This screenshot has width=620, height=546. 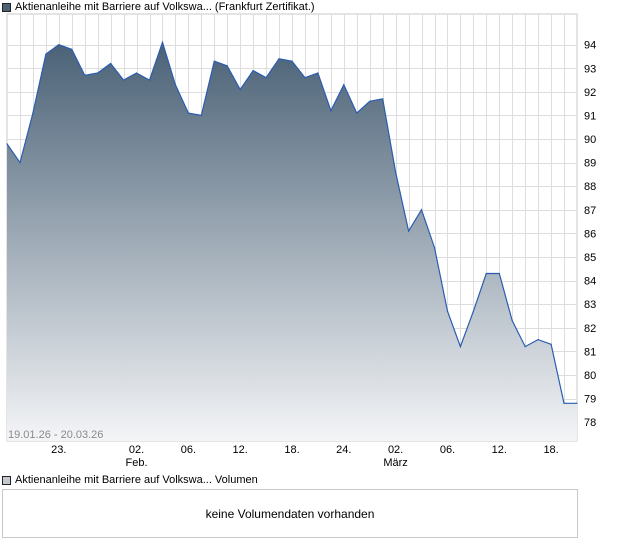 I want to click on y-tick-label: 78, so click(x=590, y=423).